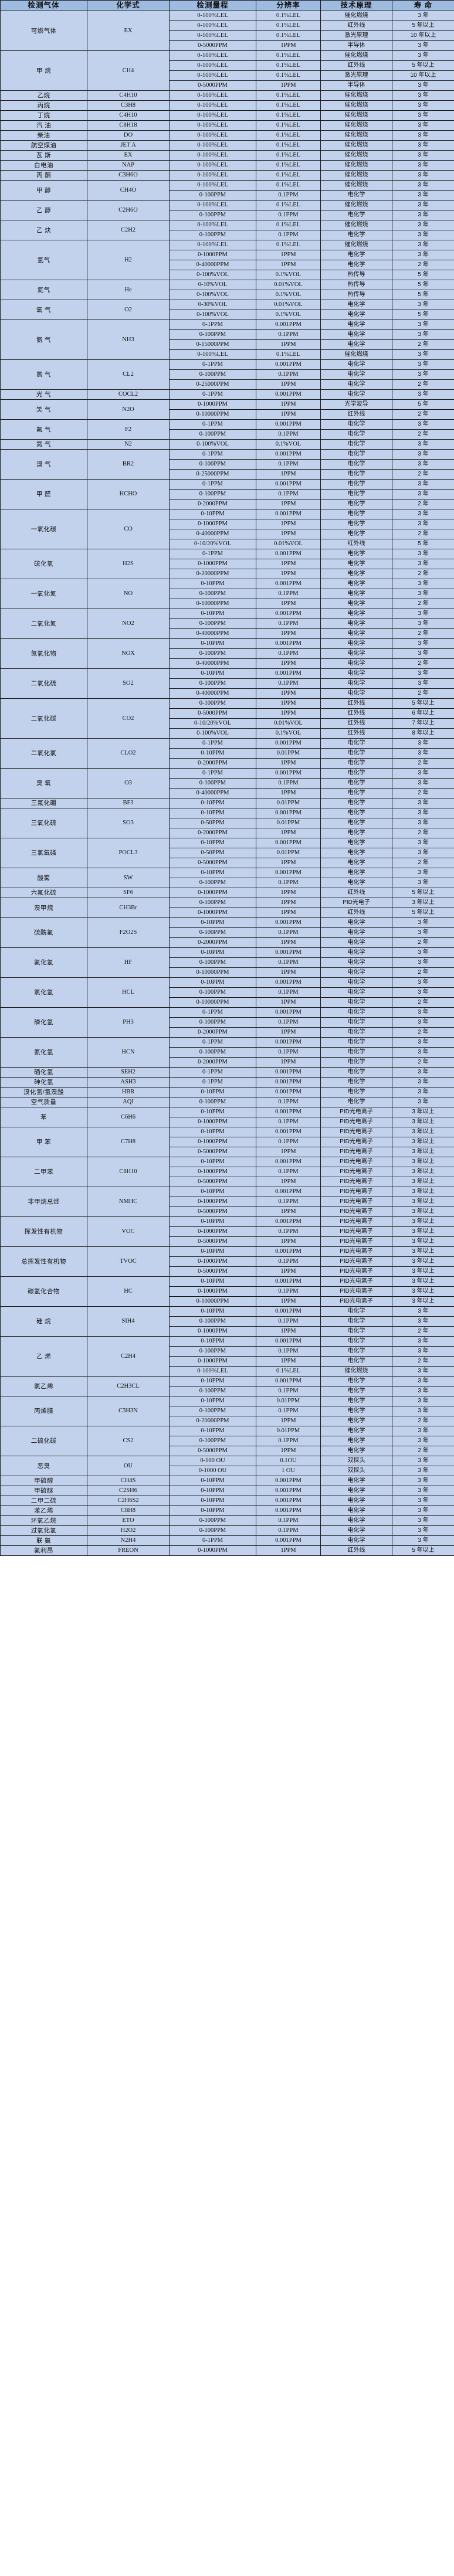  I want to click on gas-name-cell: 三氧化硫, so click(43, 823).